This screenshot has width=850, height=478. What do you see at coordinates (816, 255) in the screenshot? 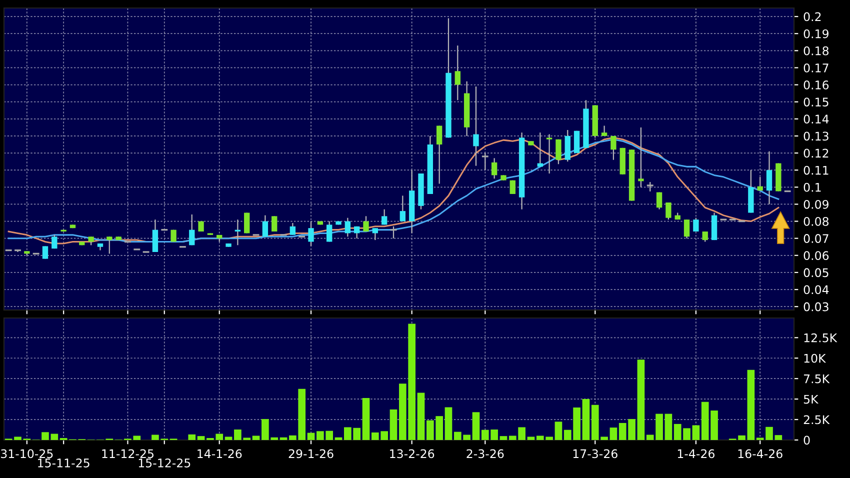
I see `y-tick-label: 0.06` at bounding box center [816, 255].